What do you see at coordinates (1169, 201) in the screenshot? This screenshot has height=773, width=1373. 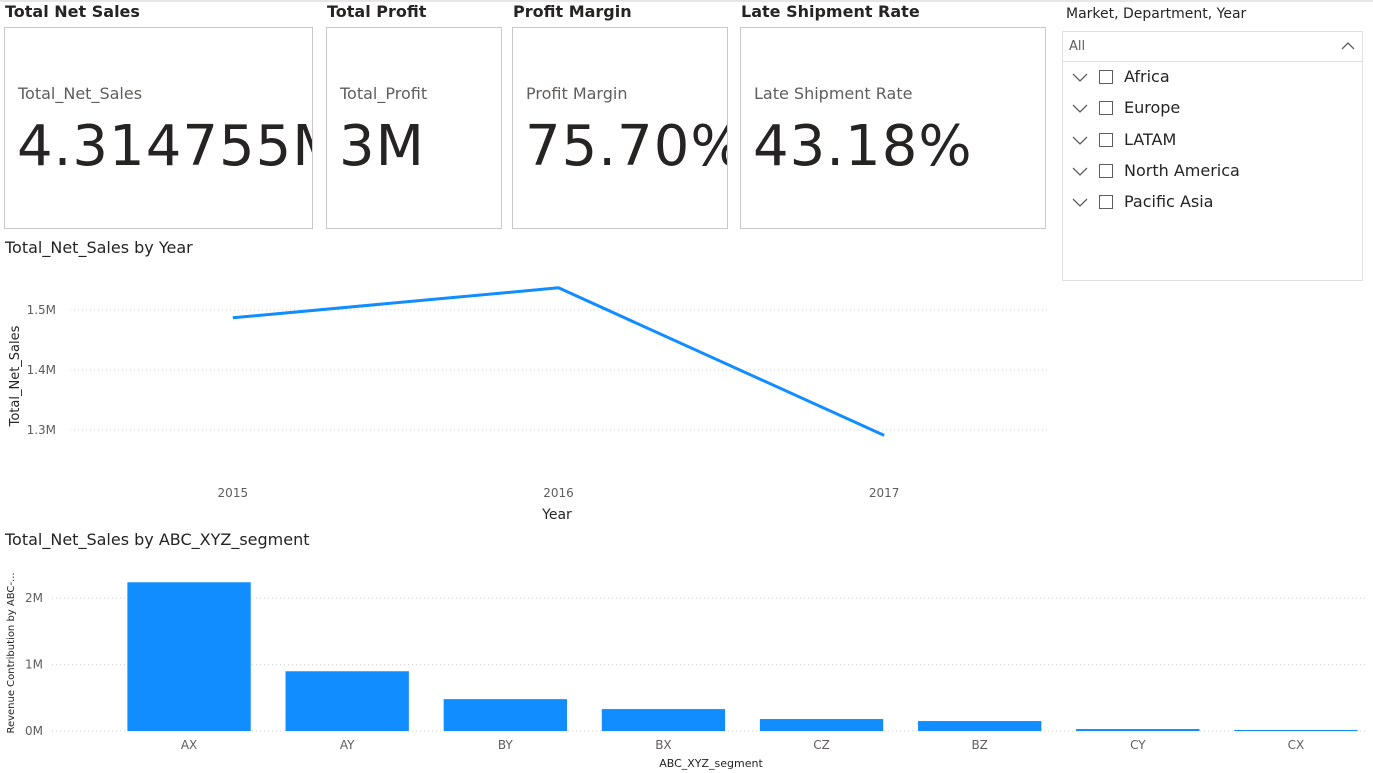 I see `slicer-item-label: Pacific Asia` at bounding box center [1169, 201].